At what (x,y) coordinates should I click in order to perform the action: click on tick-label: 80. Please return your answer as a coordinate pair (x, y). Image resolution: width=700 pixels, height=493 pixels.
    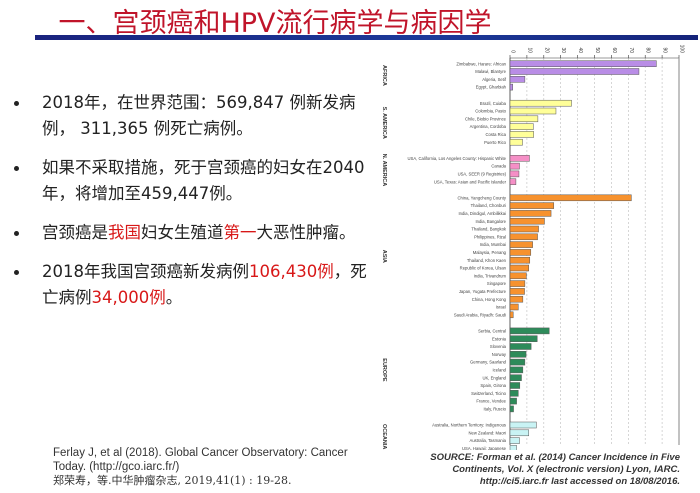
    Looking at the image, I should click on (648, 50).